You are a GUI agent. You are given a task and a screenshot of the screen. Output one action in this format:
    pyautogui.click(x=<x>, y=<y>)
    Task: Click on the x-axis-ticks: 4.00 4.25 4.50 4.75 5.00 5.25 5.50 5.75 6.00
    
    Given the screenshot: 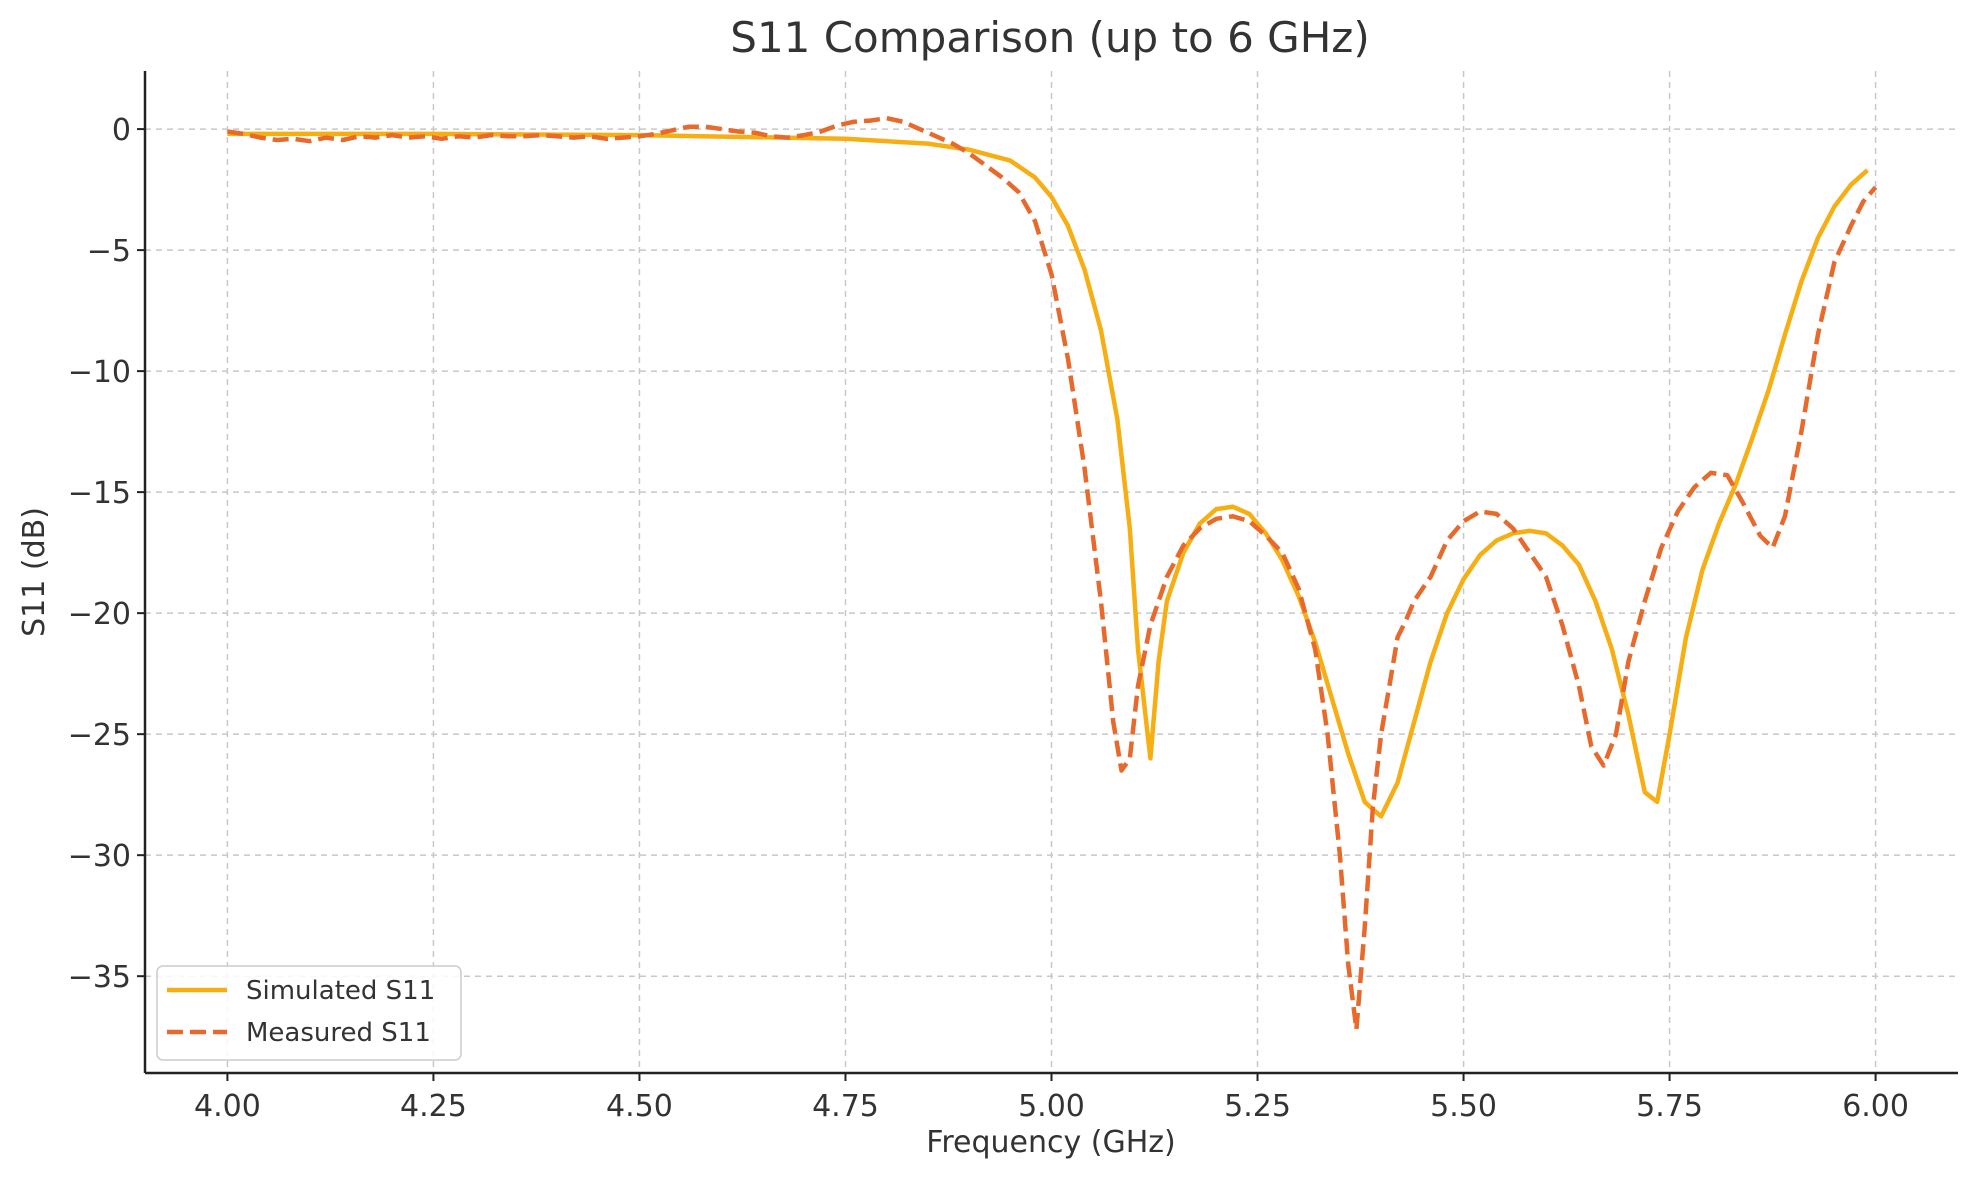 What is the action you would take?
    pyautogui.click(x=1051, y=1098)
    